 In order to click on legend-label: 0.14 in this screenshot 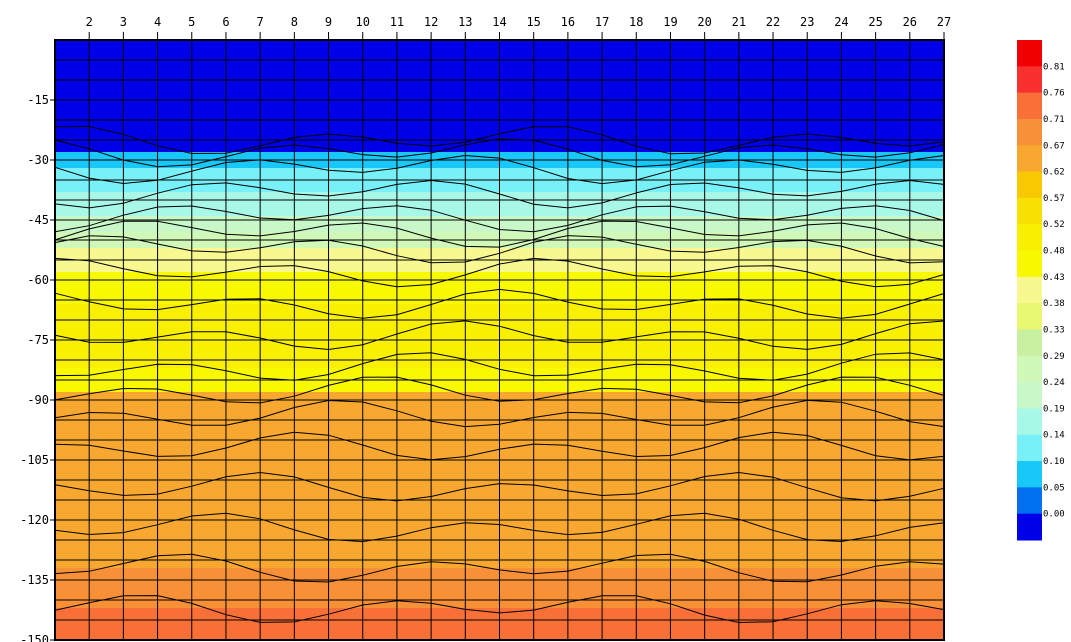, I will do `click(1054, 436)`.